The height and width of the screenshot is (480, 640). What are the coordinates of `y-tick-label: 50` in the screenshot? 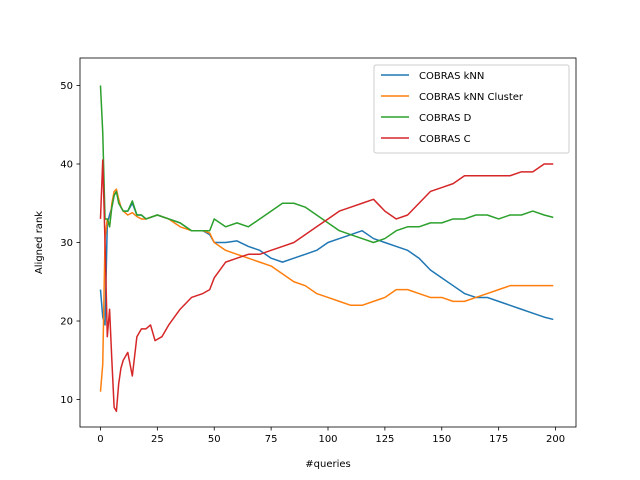 It's located at (66, 86).